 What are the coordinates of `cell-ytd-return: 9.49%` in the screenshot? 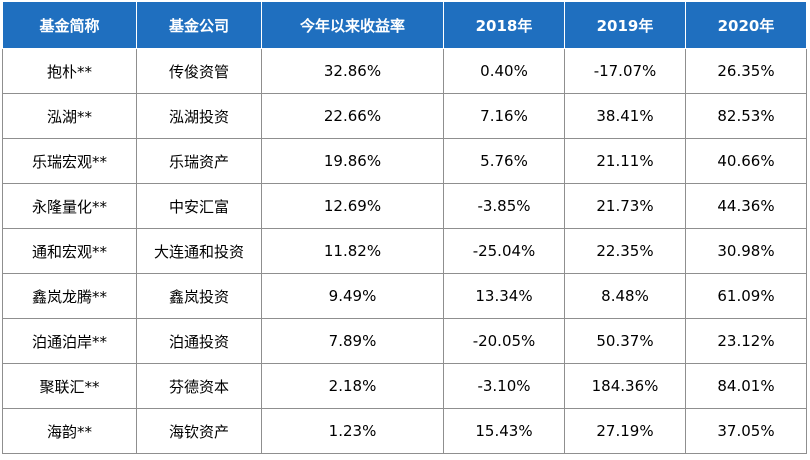 It's located at (352, 296).